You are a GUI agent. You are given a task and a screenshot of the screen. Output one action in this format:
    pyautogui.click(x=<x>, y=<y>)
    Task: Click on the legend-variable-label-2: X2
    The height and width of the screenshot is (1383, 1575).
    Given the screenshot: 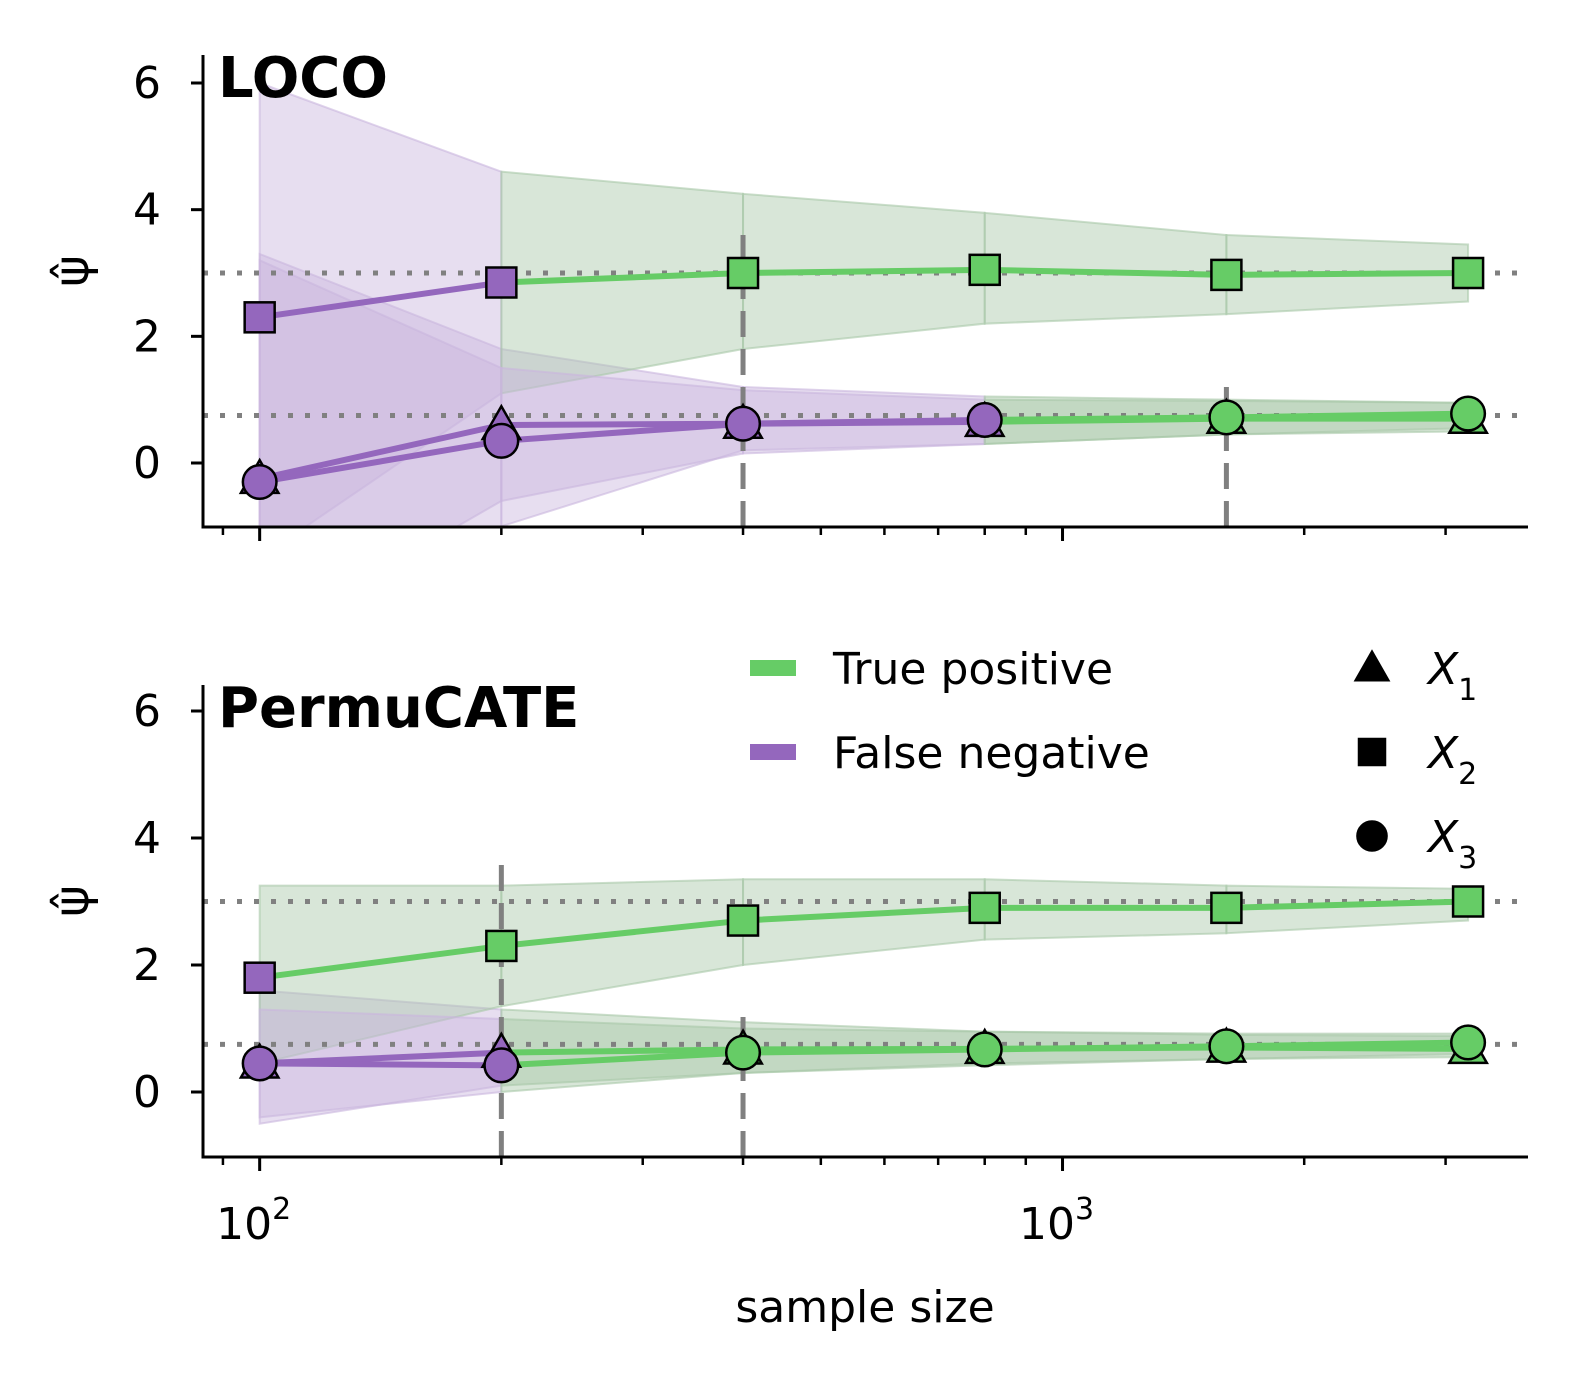 What is the action you would take?
    pyautogui.click(x=1451, y=760)
    